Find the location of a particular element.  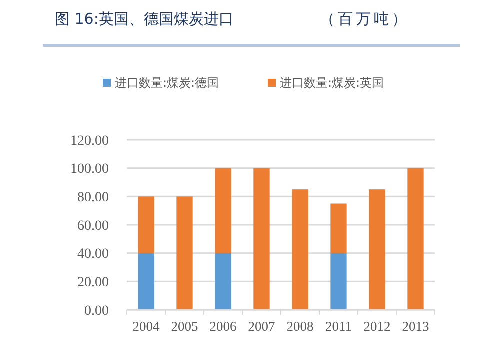

y-tick-label: 0.00 is located at coordinates (96, 311).